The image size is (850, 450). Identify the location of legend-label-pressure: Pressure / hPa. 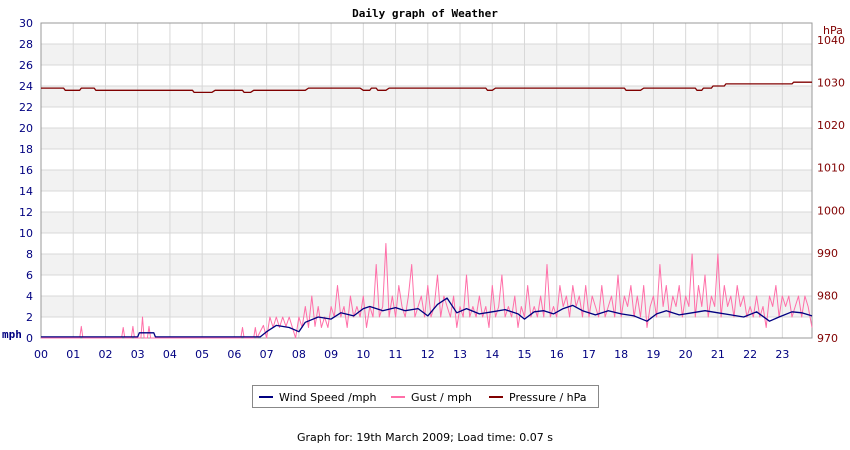
(548, 397).